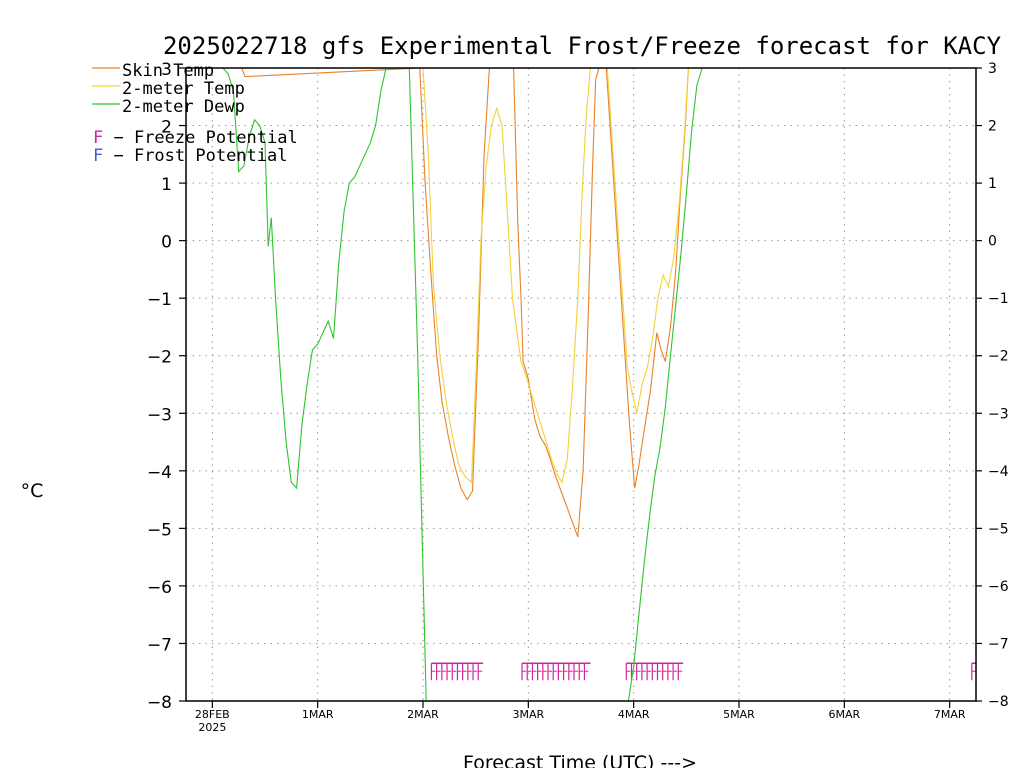 The image size is (1024, 768). I want to click on x-axis-label: Forecast Time (UTC) --->, so click(580, 760).